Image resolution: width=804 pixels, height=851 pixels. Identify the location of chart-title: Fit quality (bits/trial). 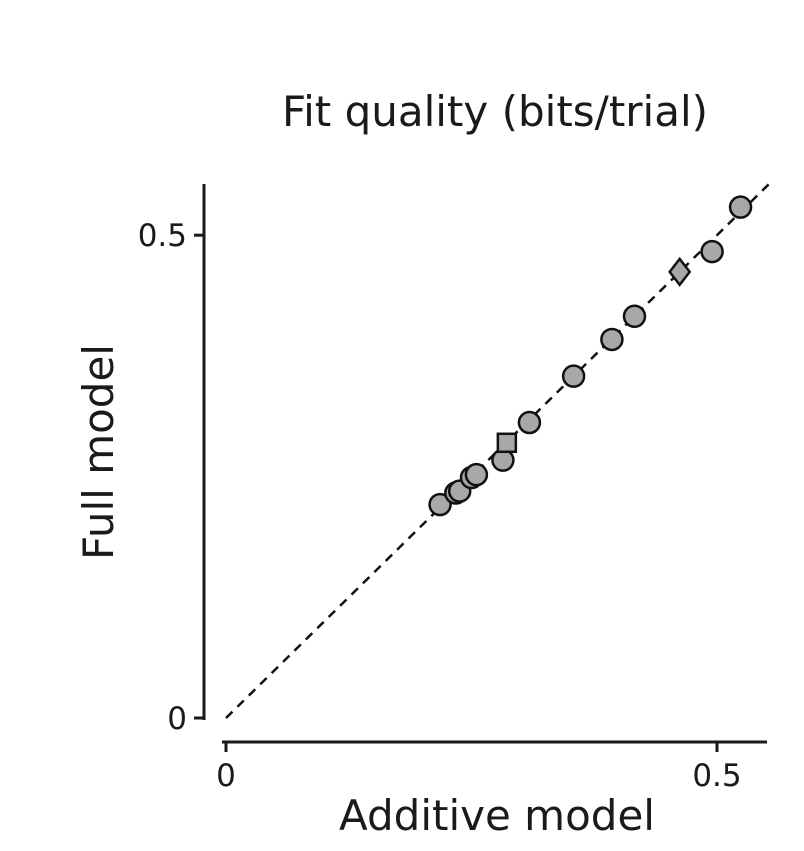
(495, 111).